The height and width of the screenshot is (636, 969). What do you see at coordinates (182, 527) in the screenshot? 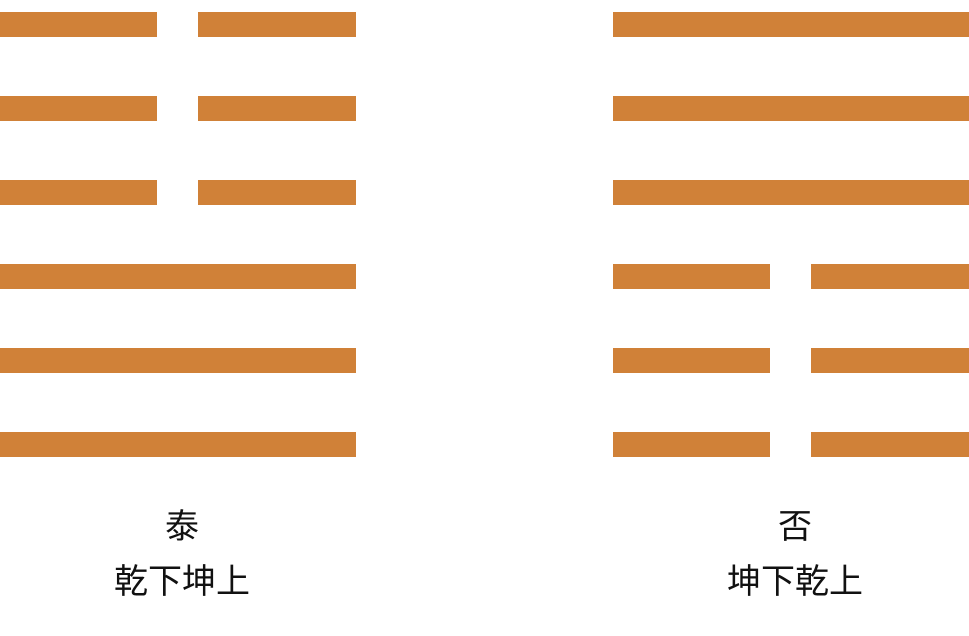
I see `hexagram-name: 泰` at bounding box center [182, 527].